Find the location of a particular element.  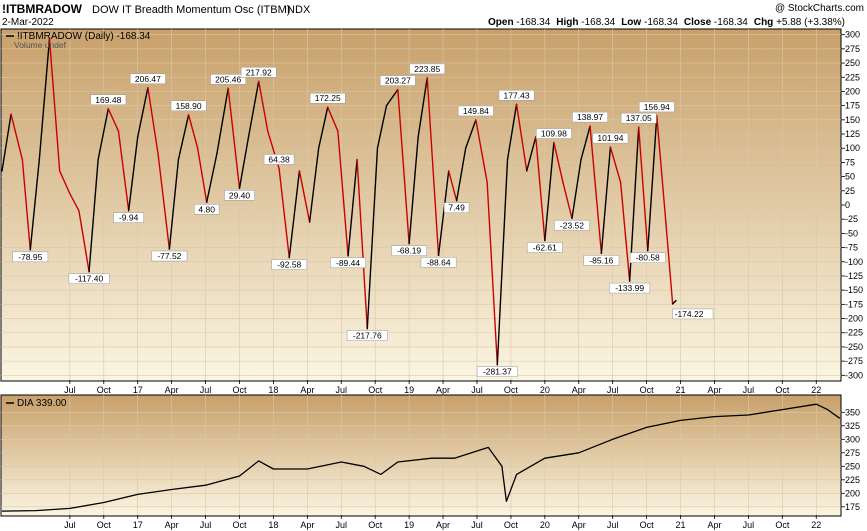

ohlc-label: Close is located at coordinates (699, 22).